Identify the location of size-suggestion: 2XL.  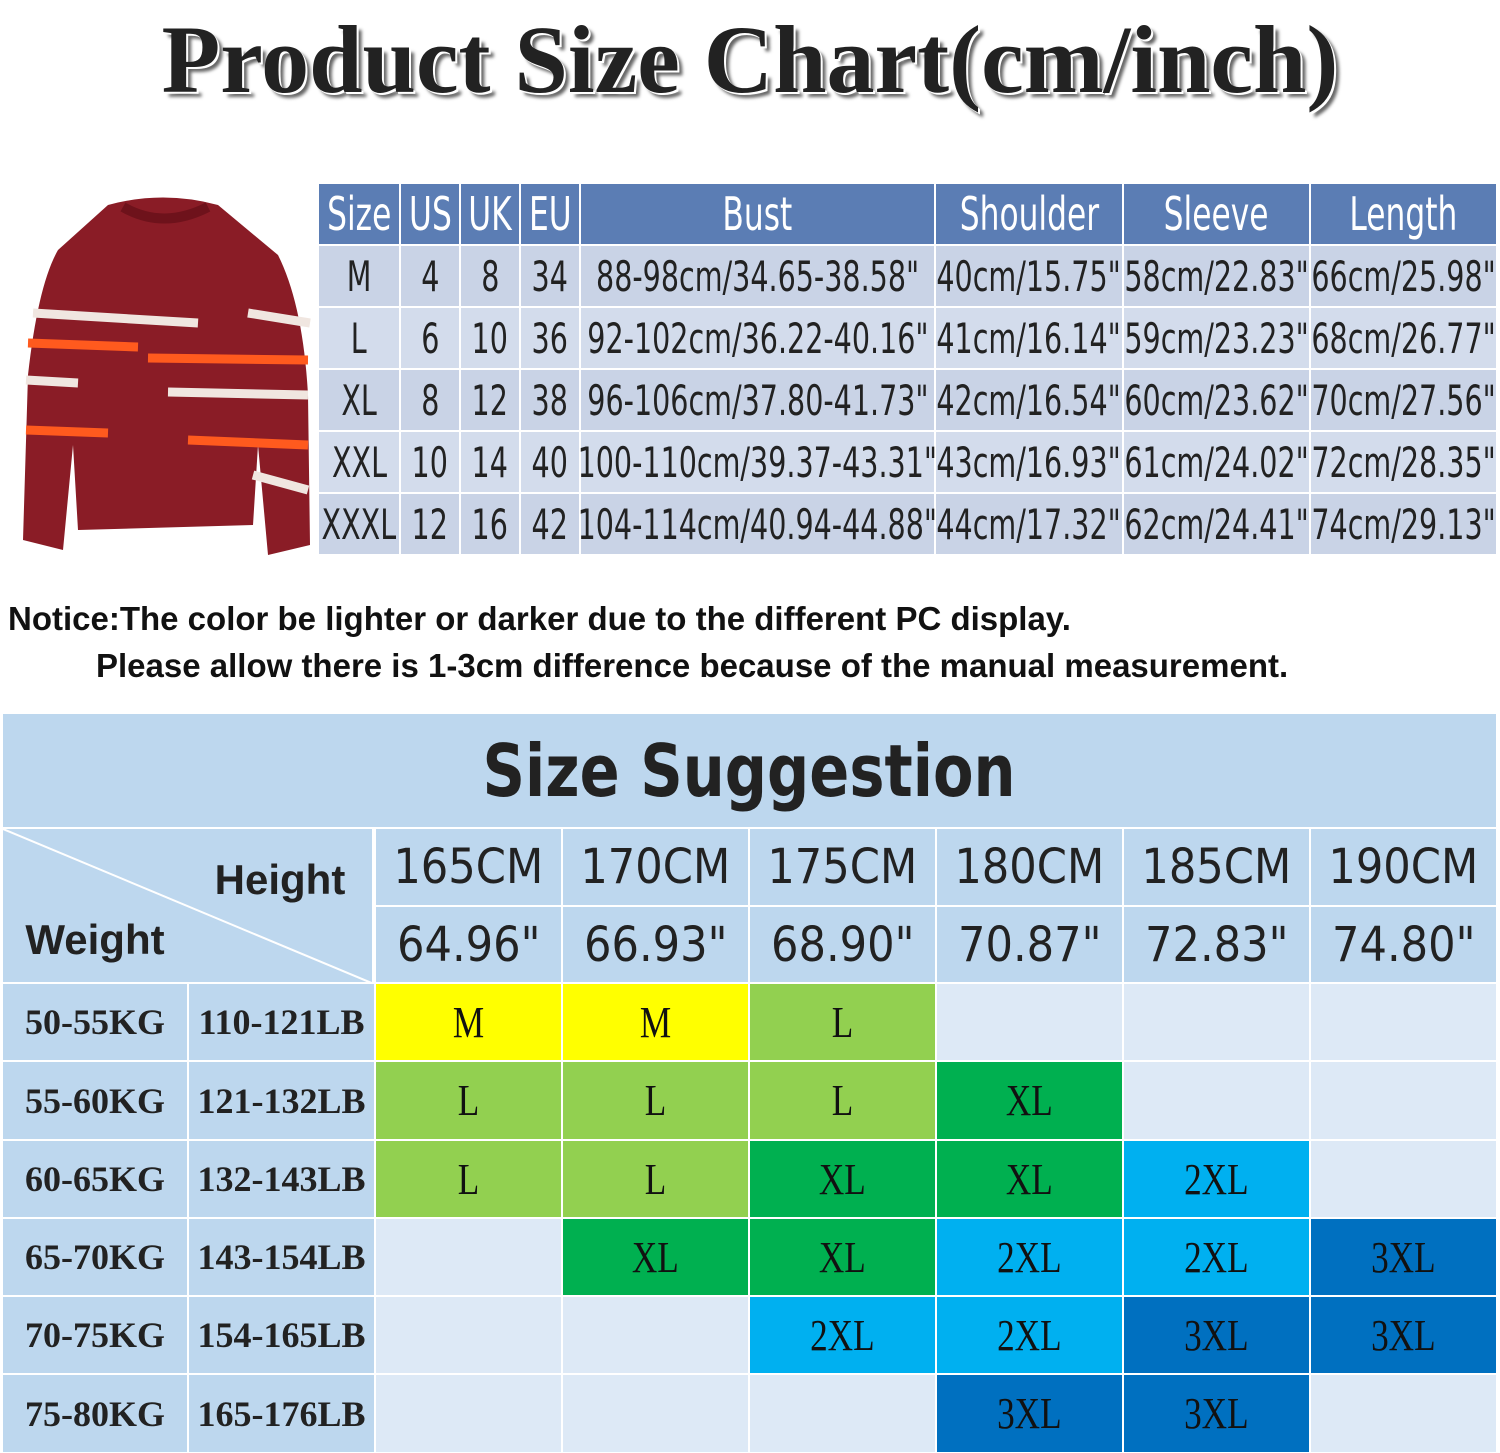
(842, 1335).